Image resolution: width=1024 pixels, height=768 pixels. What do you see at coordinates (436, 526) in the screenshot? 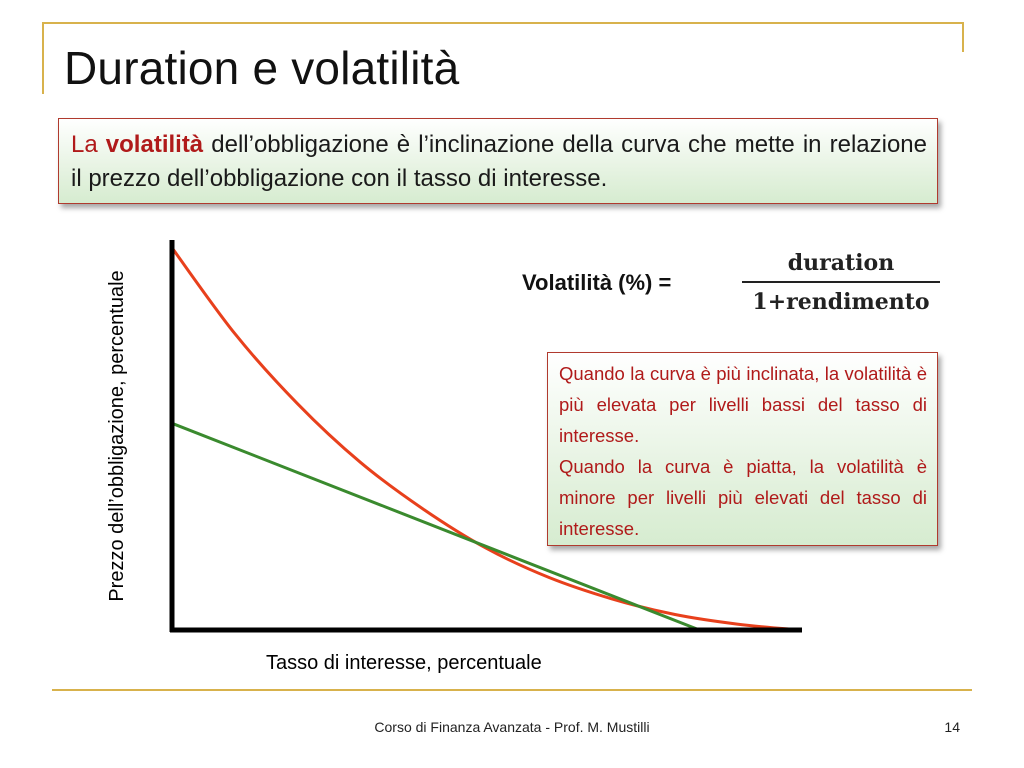
I see `tangent-line` at bounding box center [436, 526].